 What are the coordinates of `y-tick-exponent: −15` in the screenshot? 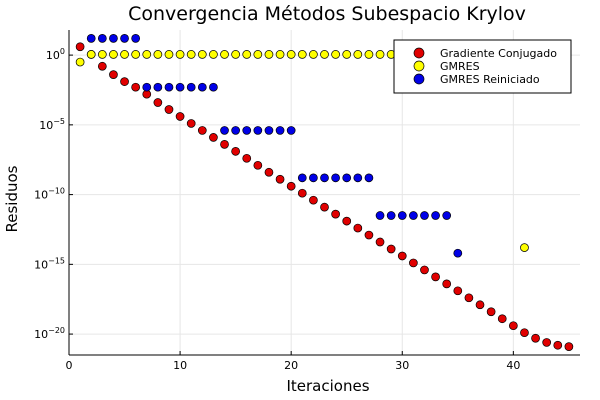 It's located at (56, 260).